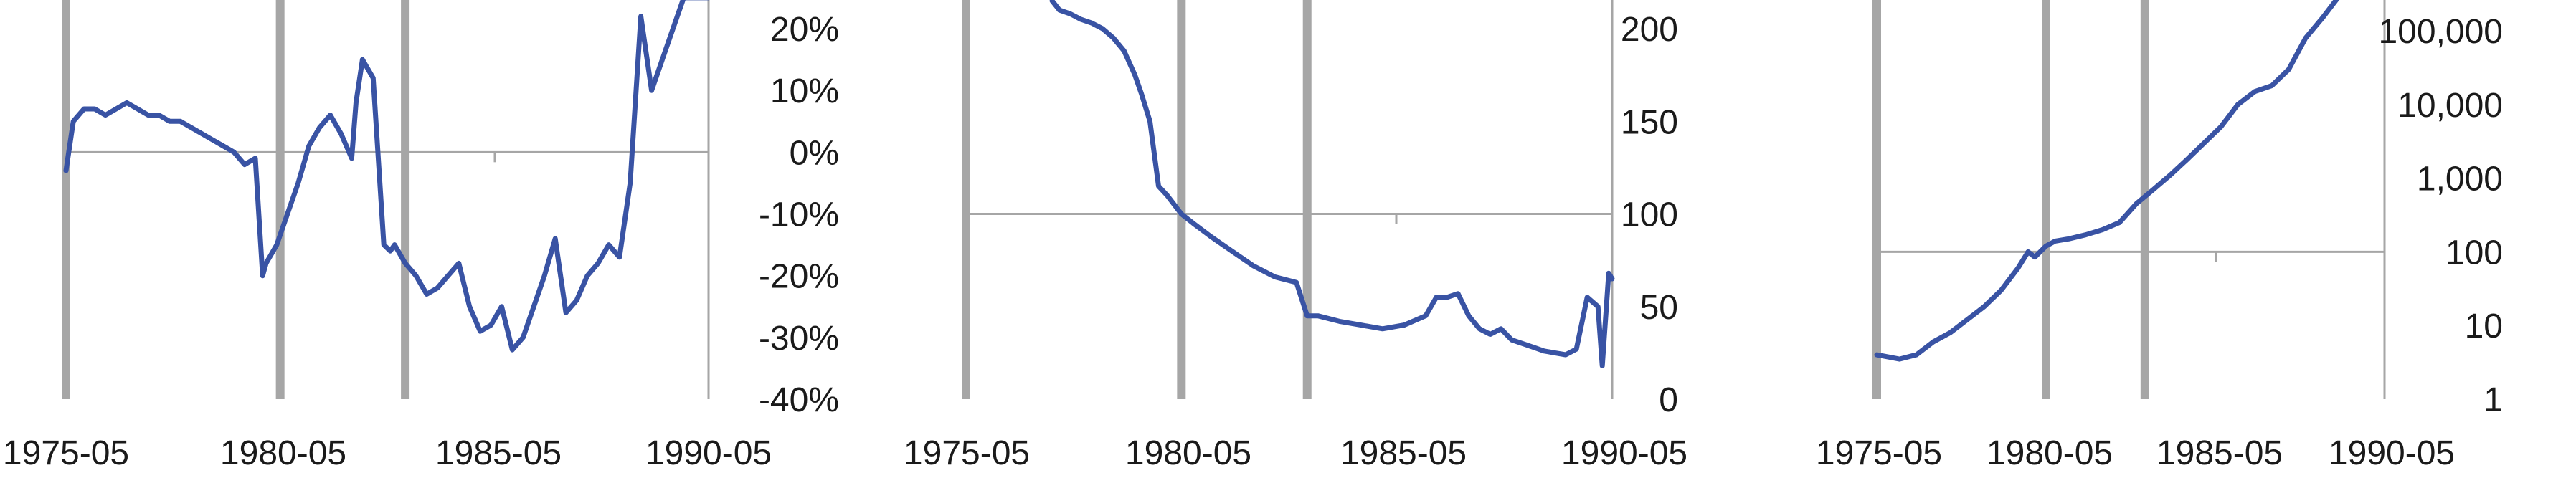  What do you see at coordinates (799, 339) in the screenshot?
I see `y-tick-label: -30%` at bounding box center [799, 339].